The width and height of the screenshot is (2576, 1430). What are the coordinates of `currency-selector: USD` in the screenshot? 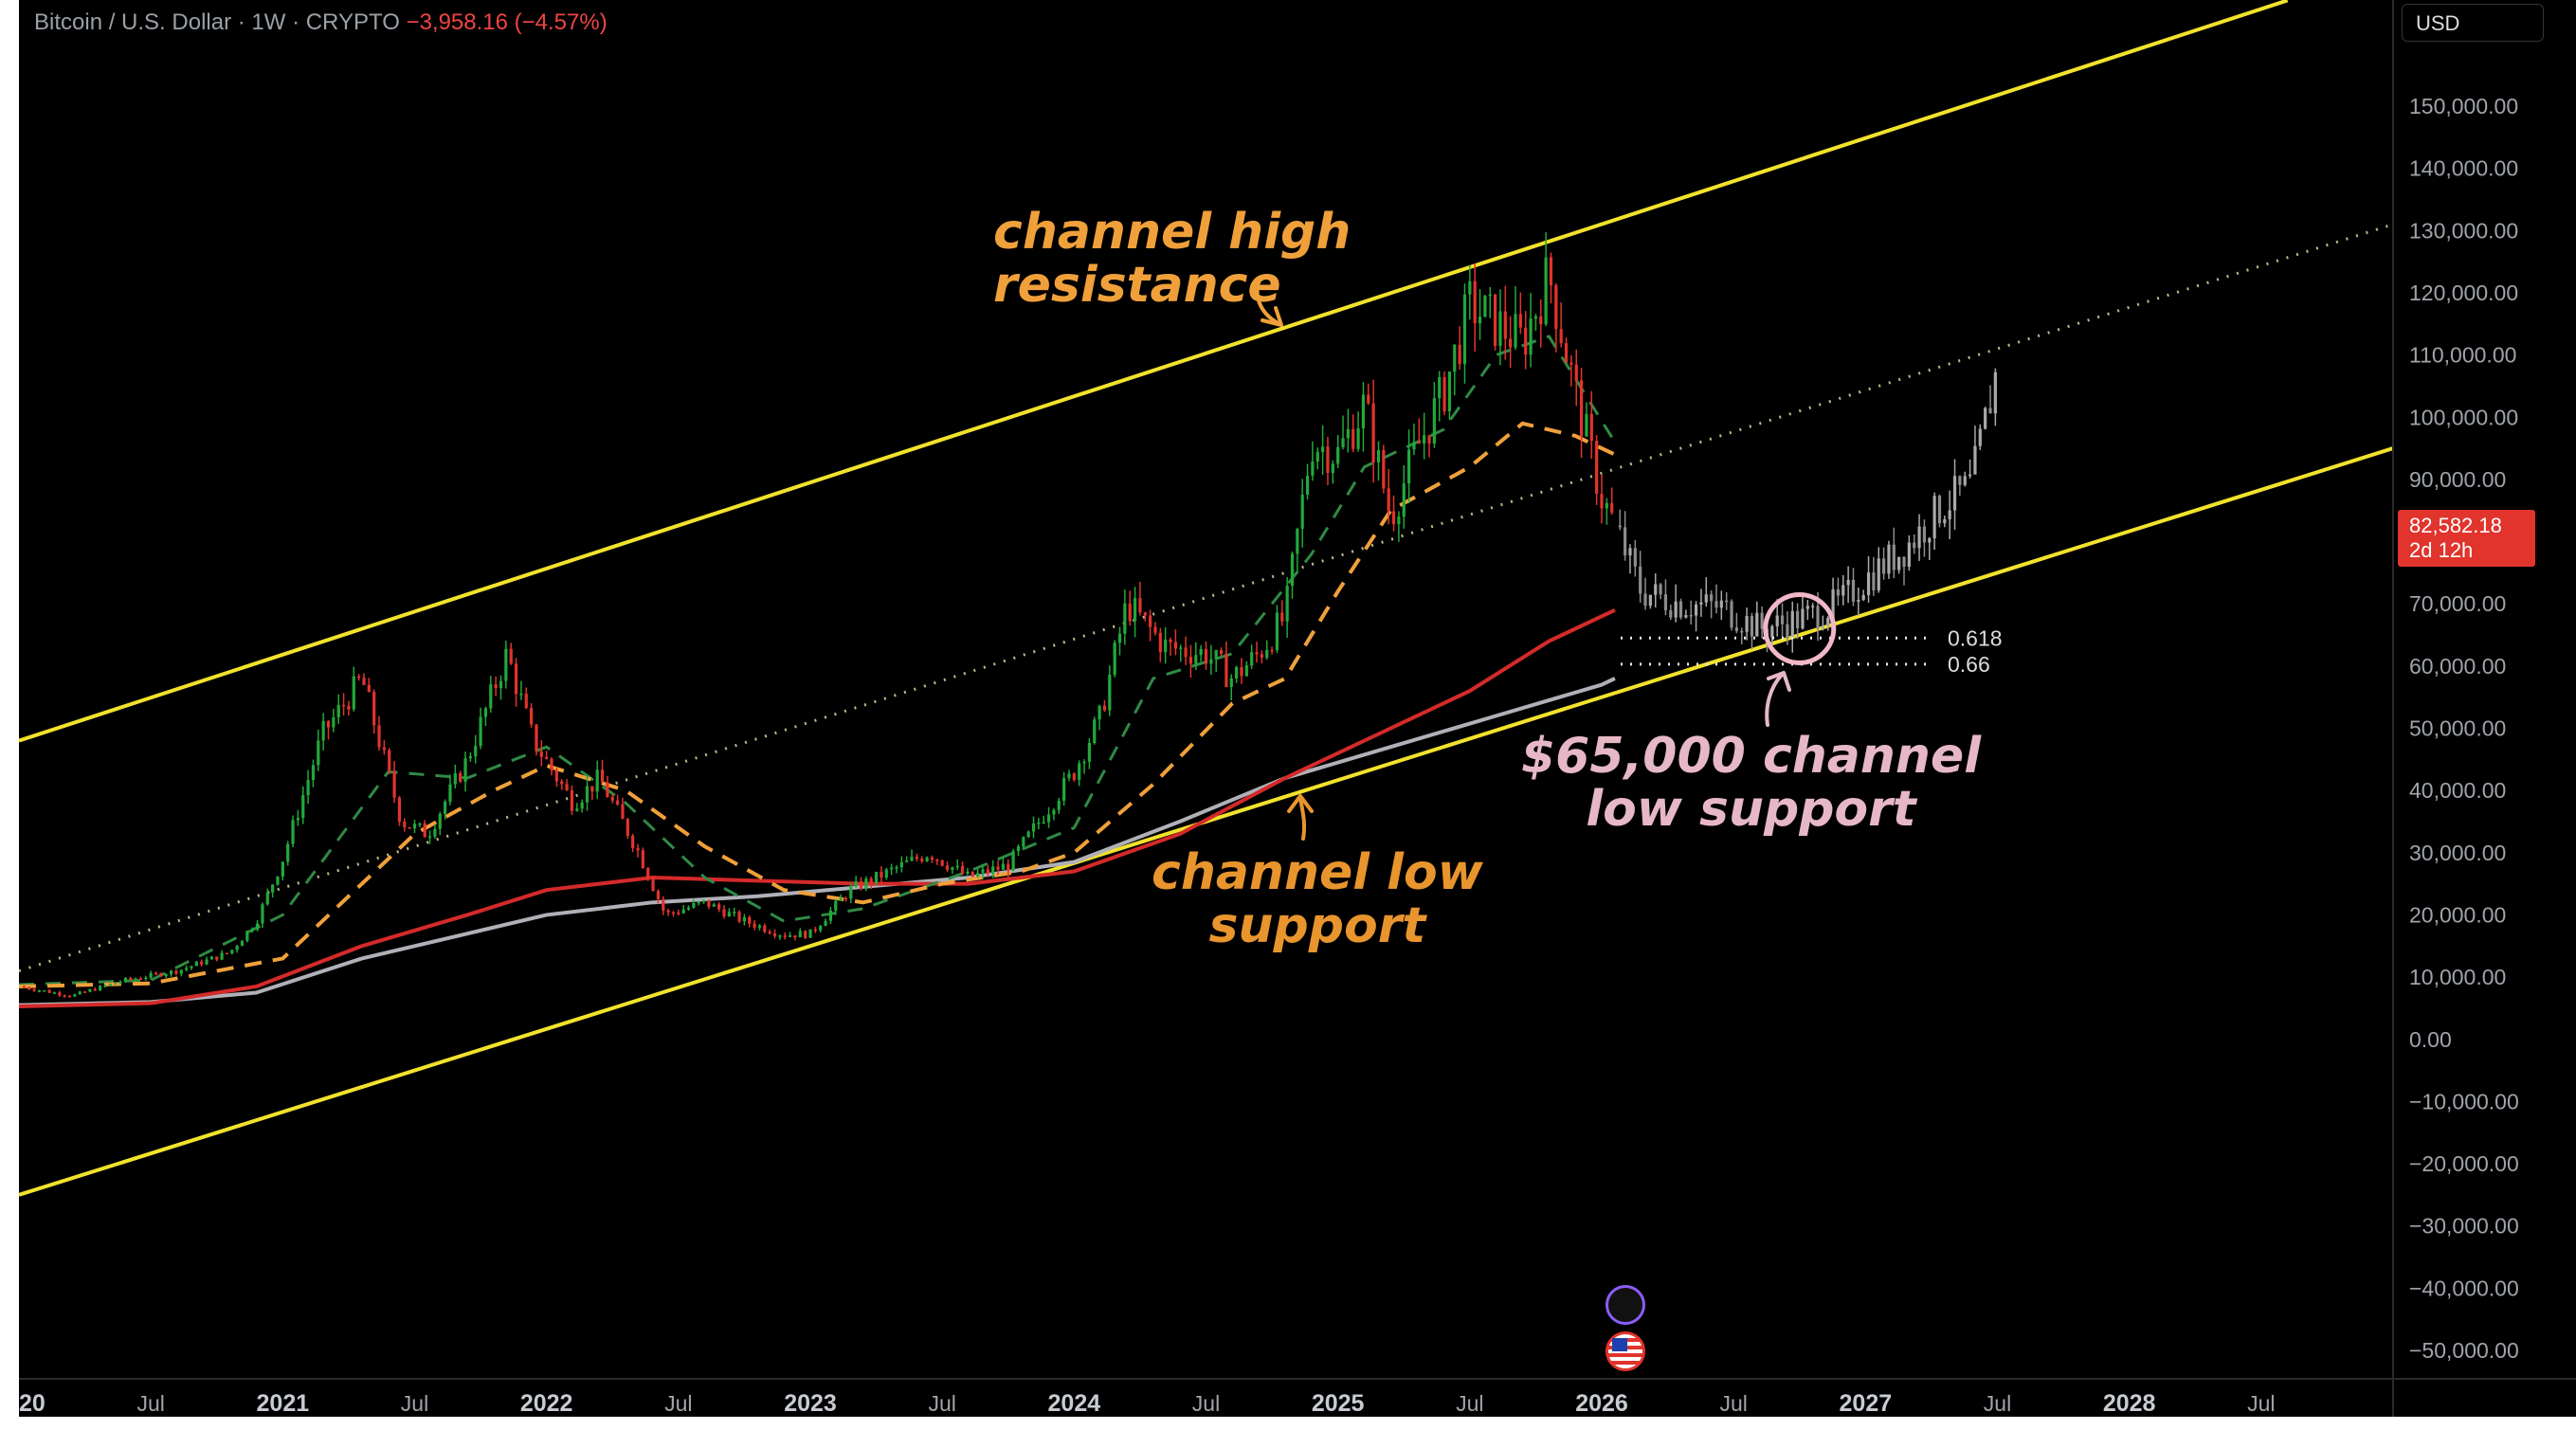 It's located at (2473, 23).